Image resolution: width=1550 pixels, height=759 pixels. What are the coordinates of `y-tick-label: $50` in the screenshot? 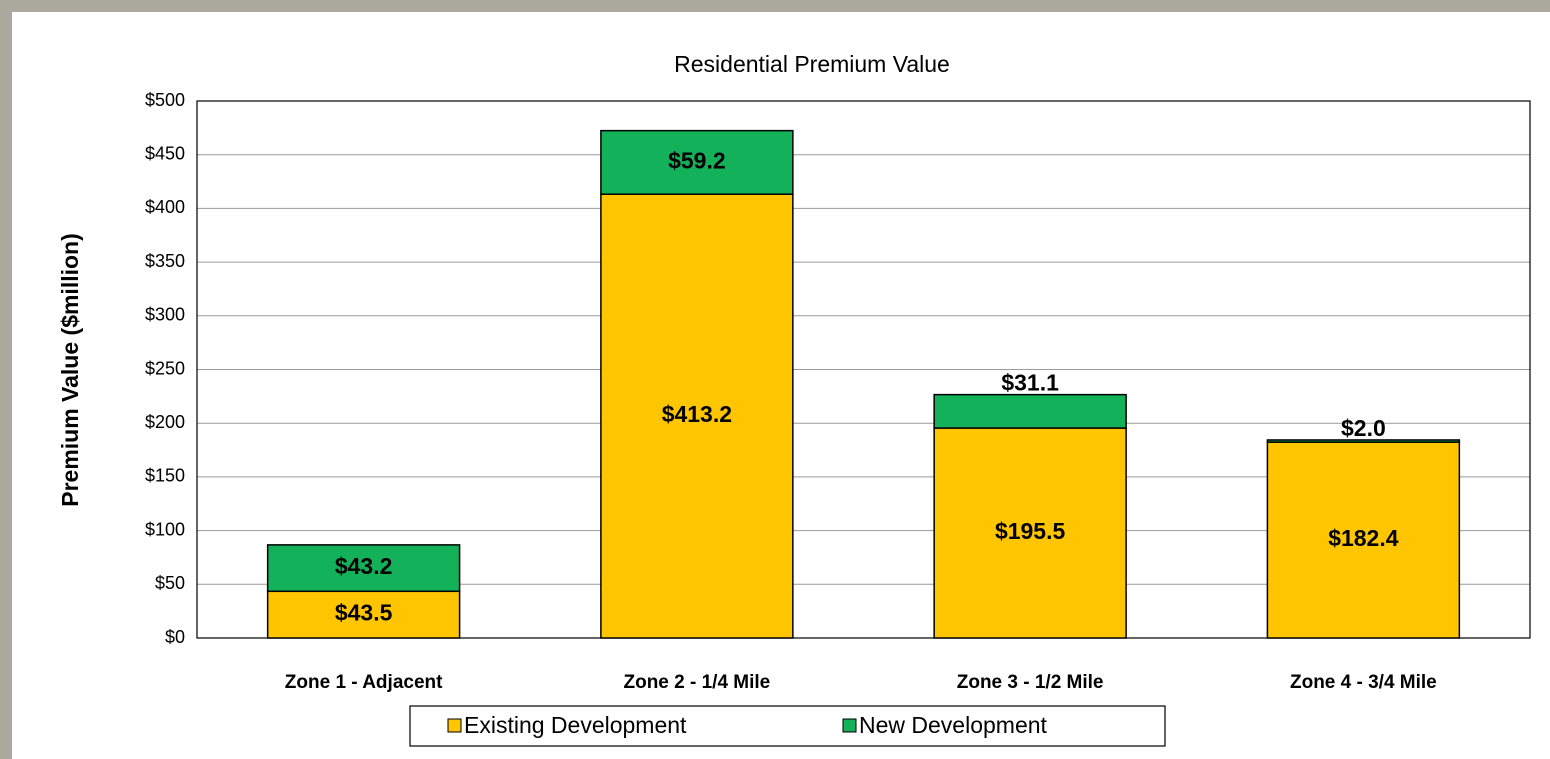 It's located at (170, 583).